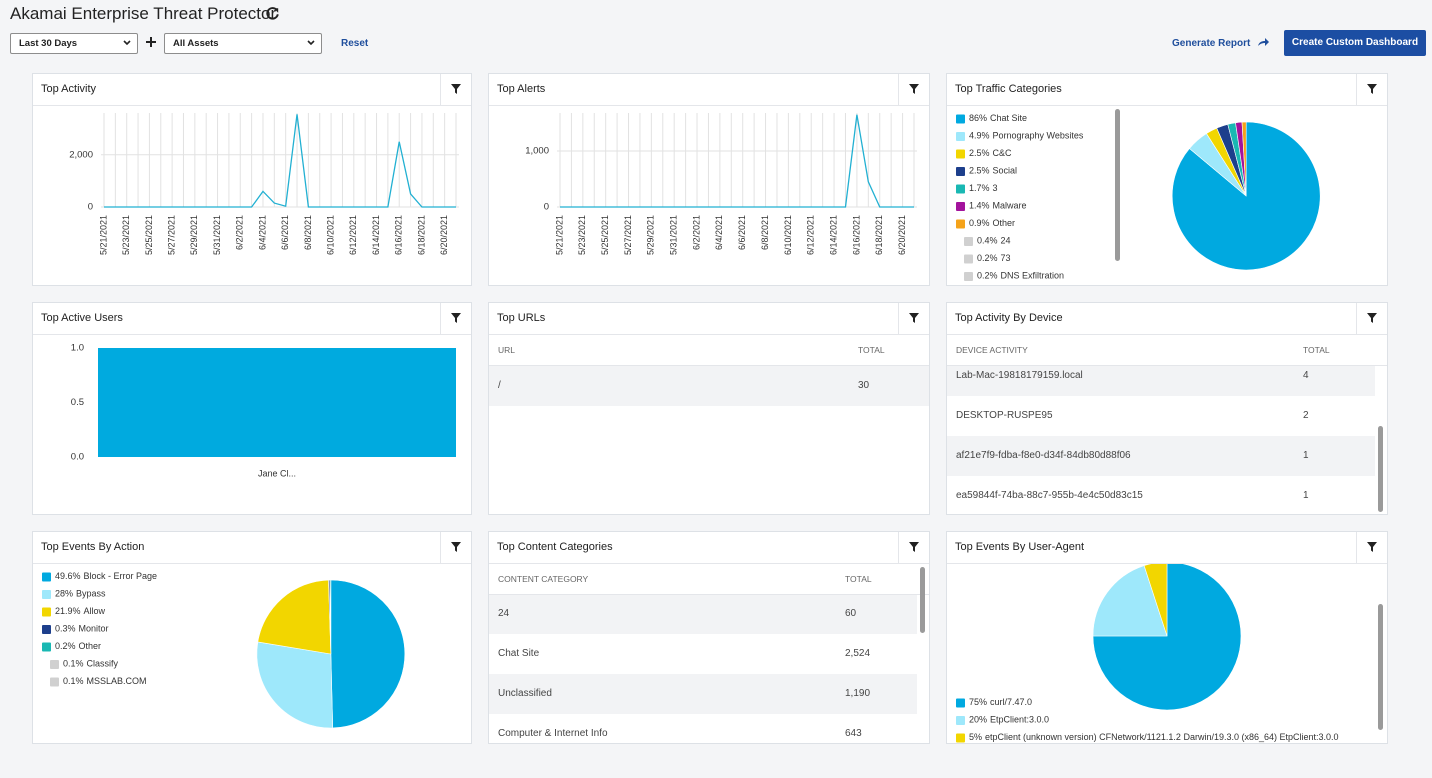 This screenshot has height=778, width=1432. I want to click on legend-name: Block - Error Page, so click(121, 576).